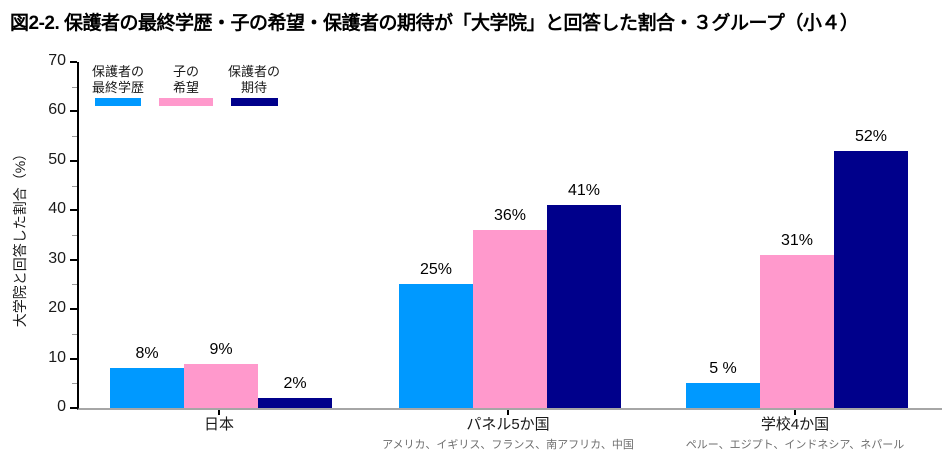  I want to click on bar-保護者の最終学歴: 25%, so click(436, 334).